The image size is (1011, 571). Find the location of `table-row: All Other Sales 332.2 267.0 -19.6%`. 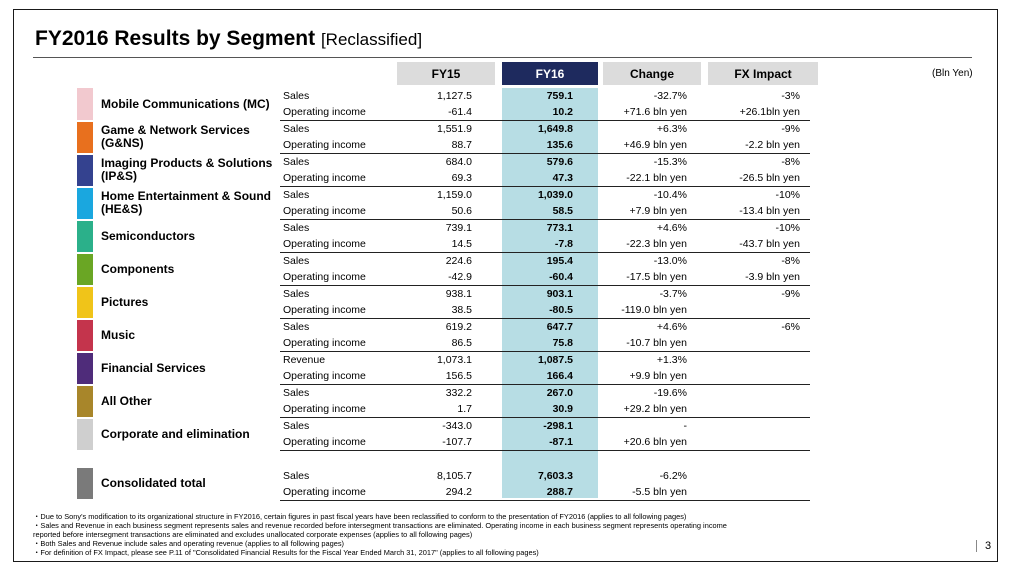

table-row: All Other Sales 332.2 267.0 -19.6% is located at coordinates (443, 401).